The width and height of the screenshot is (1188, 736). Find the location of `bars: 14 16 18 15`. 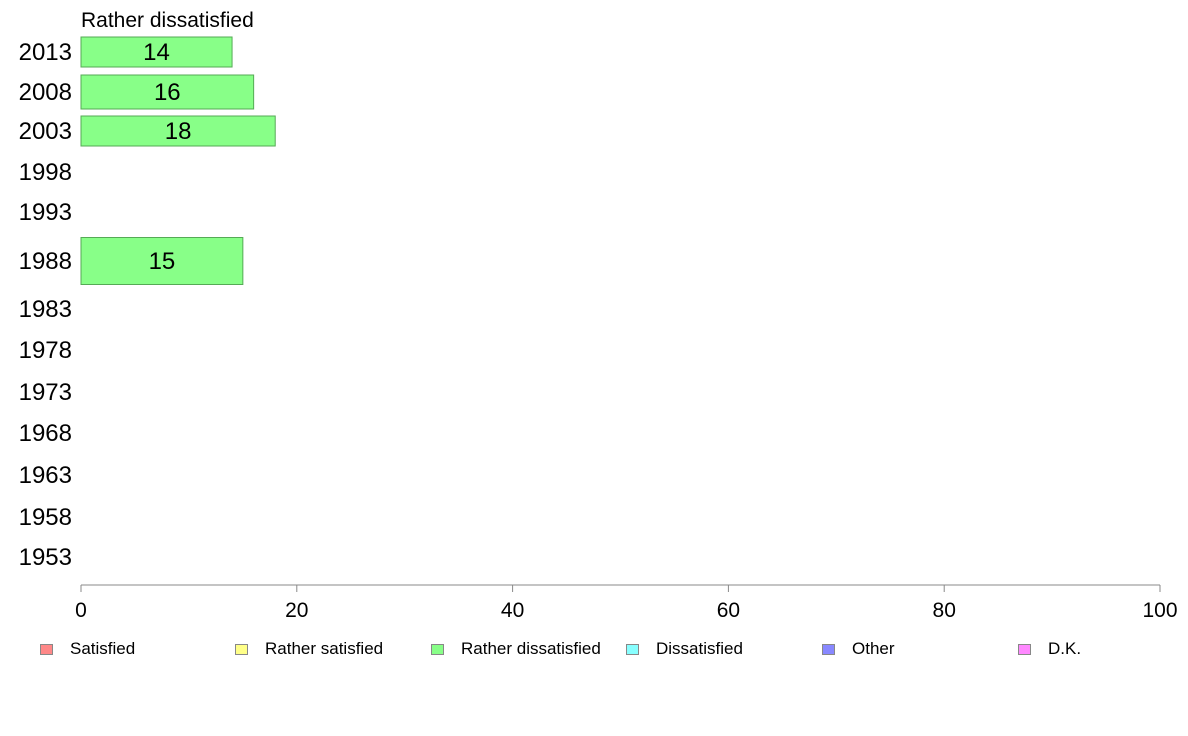

bars: 14 16 18 15 is located at coordinates (178, 160).